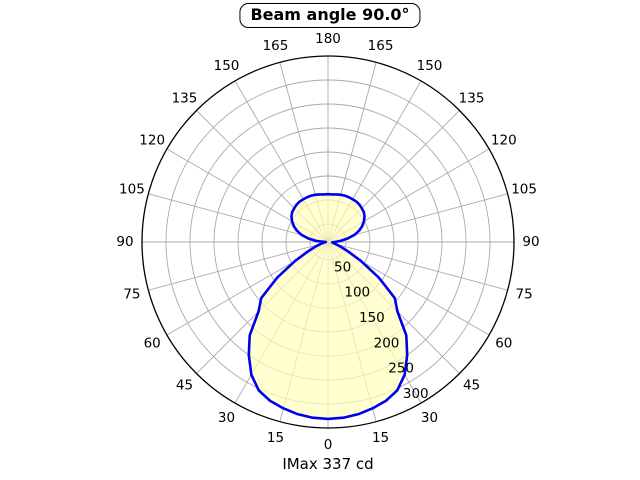 The image size is (640, 480). I want to click on radius-tick-label: 150, so click(372, 318).